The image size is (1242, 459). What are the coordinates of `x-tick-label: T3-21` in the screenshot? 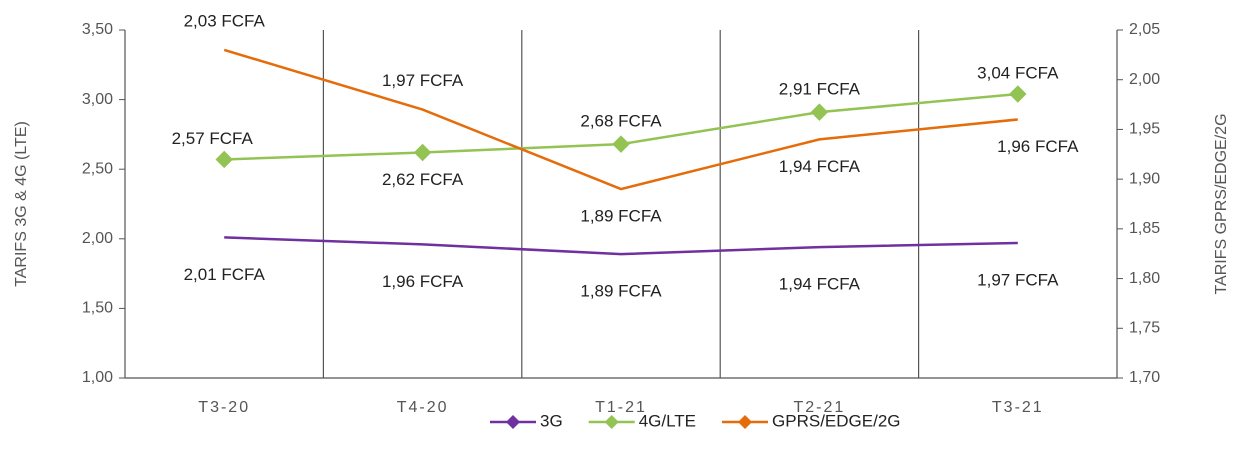 It's located at (1018, 407).